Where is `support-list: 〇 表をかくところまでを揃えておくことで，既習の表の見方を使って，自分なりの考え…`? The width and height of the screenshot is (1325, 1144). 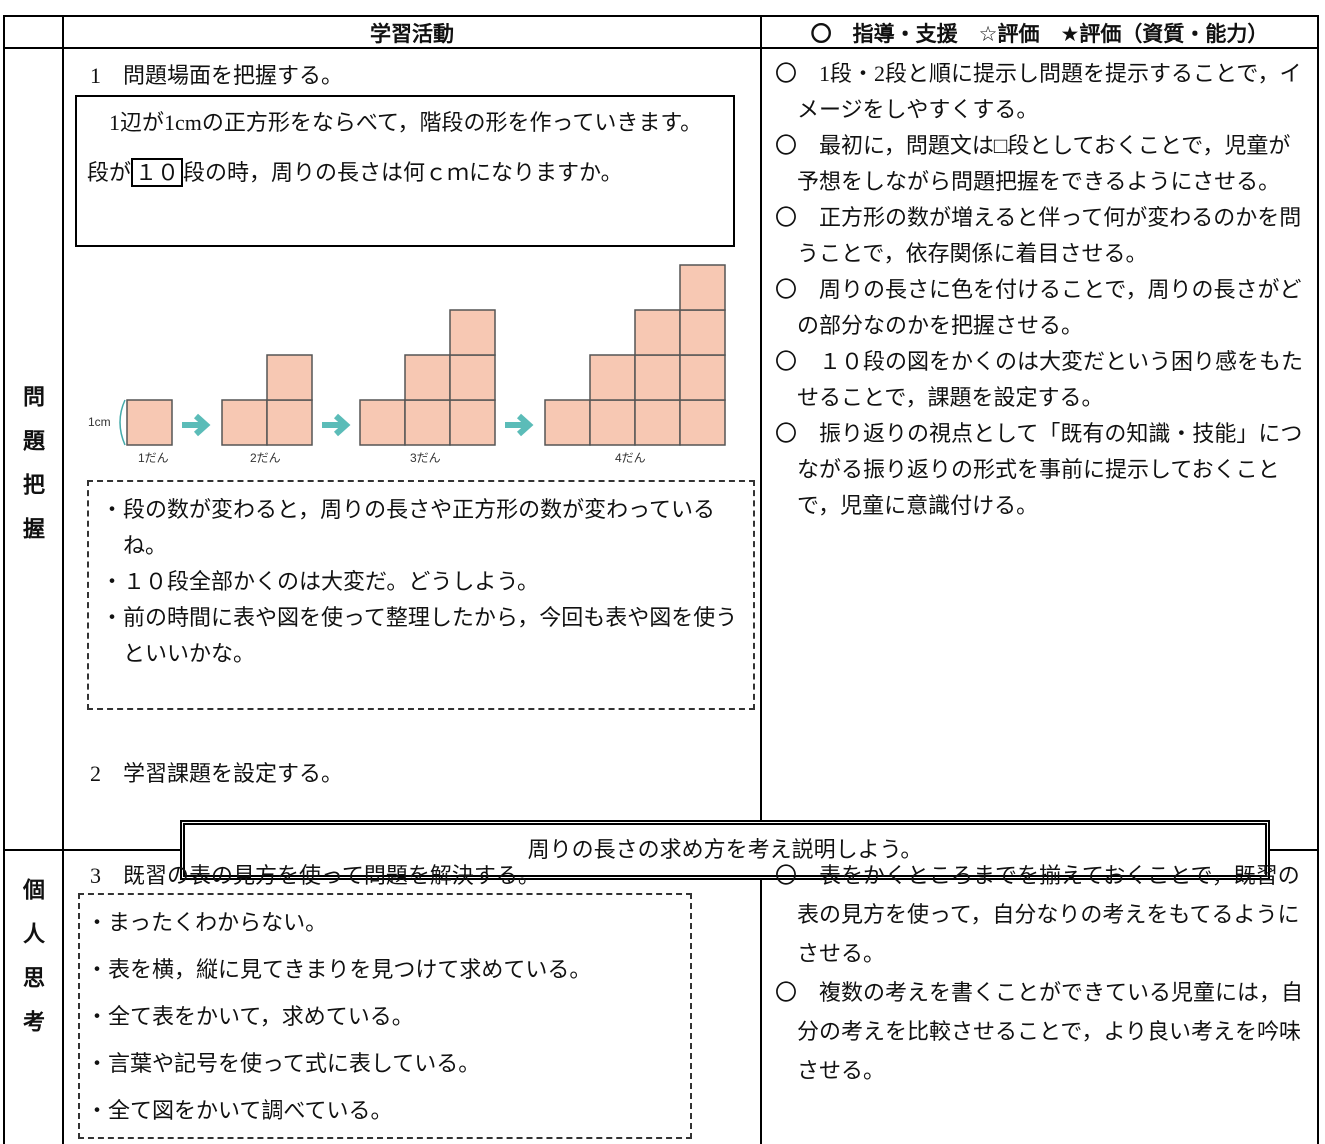
support-list: 〇 表をかくところまでを揃えておくことで，既習の表の見方を使って，自分なりの考え… is located at coordinates (1042, 973).